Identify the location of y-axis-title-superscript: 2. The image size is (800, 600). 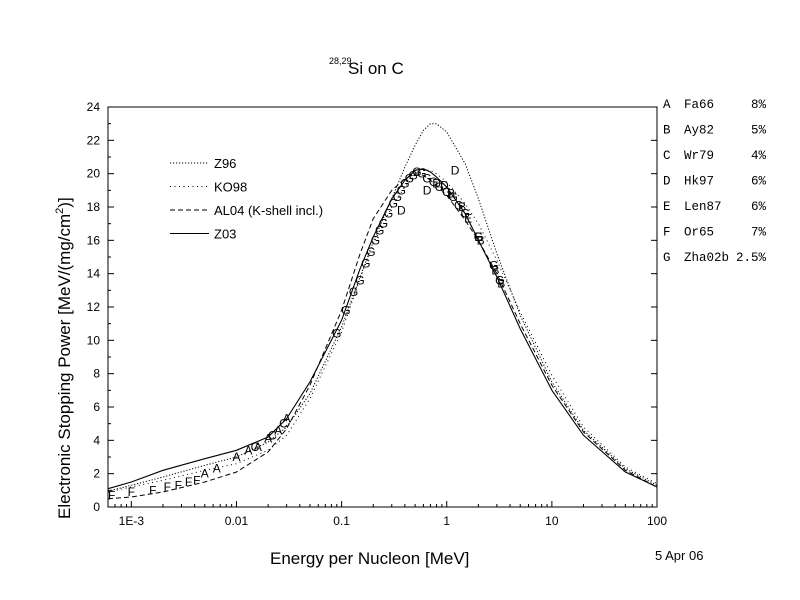
(60, 211).